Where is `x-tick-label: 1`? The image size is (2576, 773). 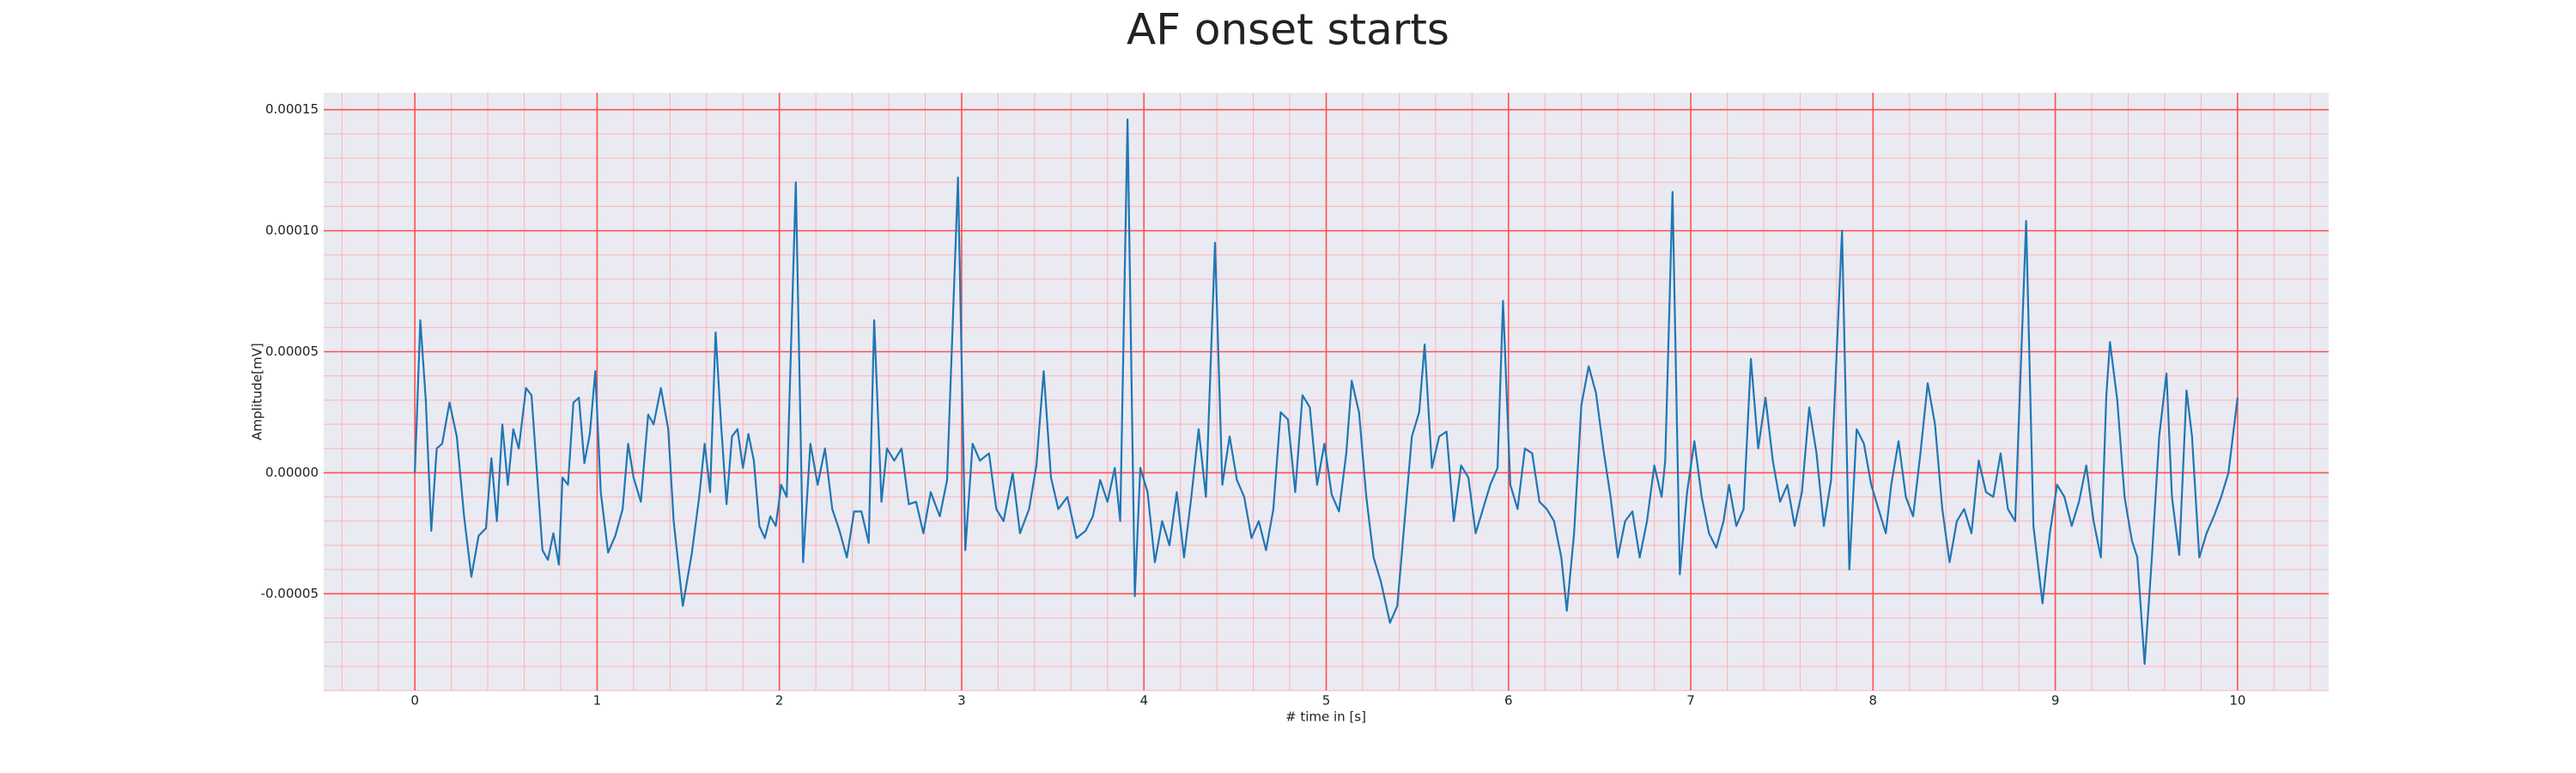
x-tick-label: 1 is located at coordinates (597, 701).